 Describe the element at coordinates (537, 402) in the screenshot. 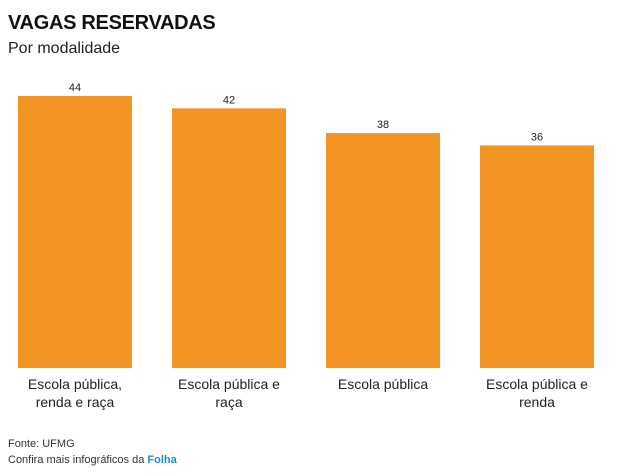

I see `category-label: renda` at that location.